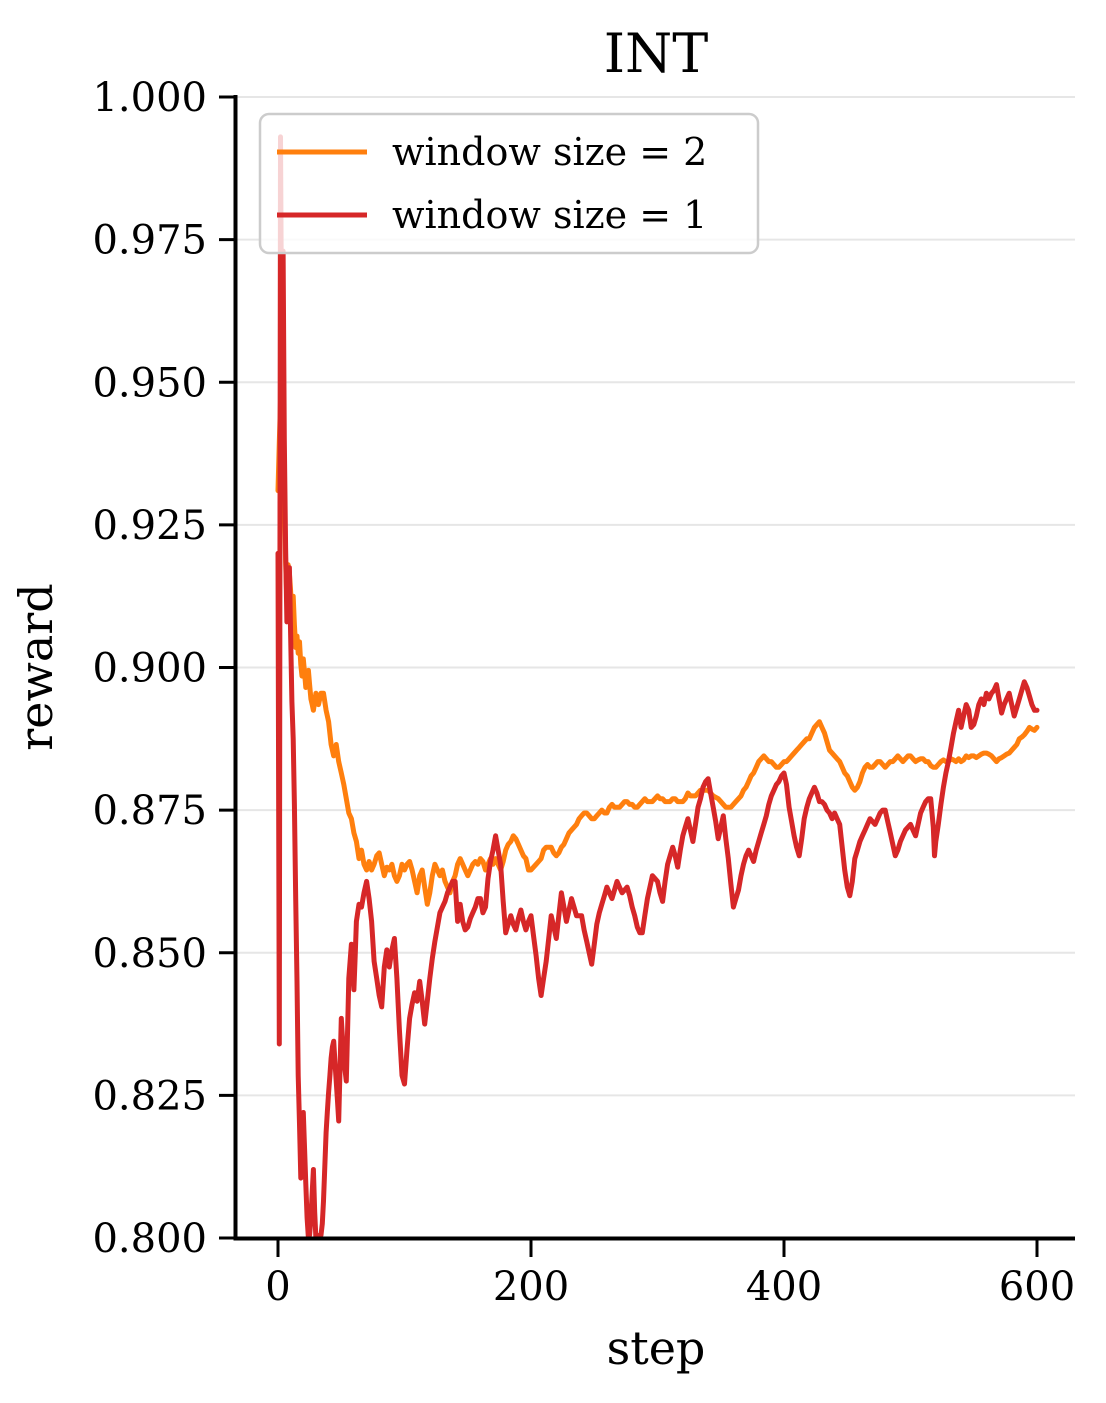  What do you see at coordinates (656, 53) in the screenshot?
I see `chart-title: INT` at bounding box center [656, 53].